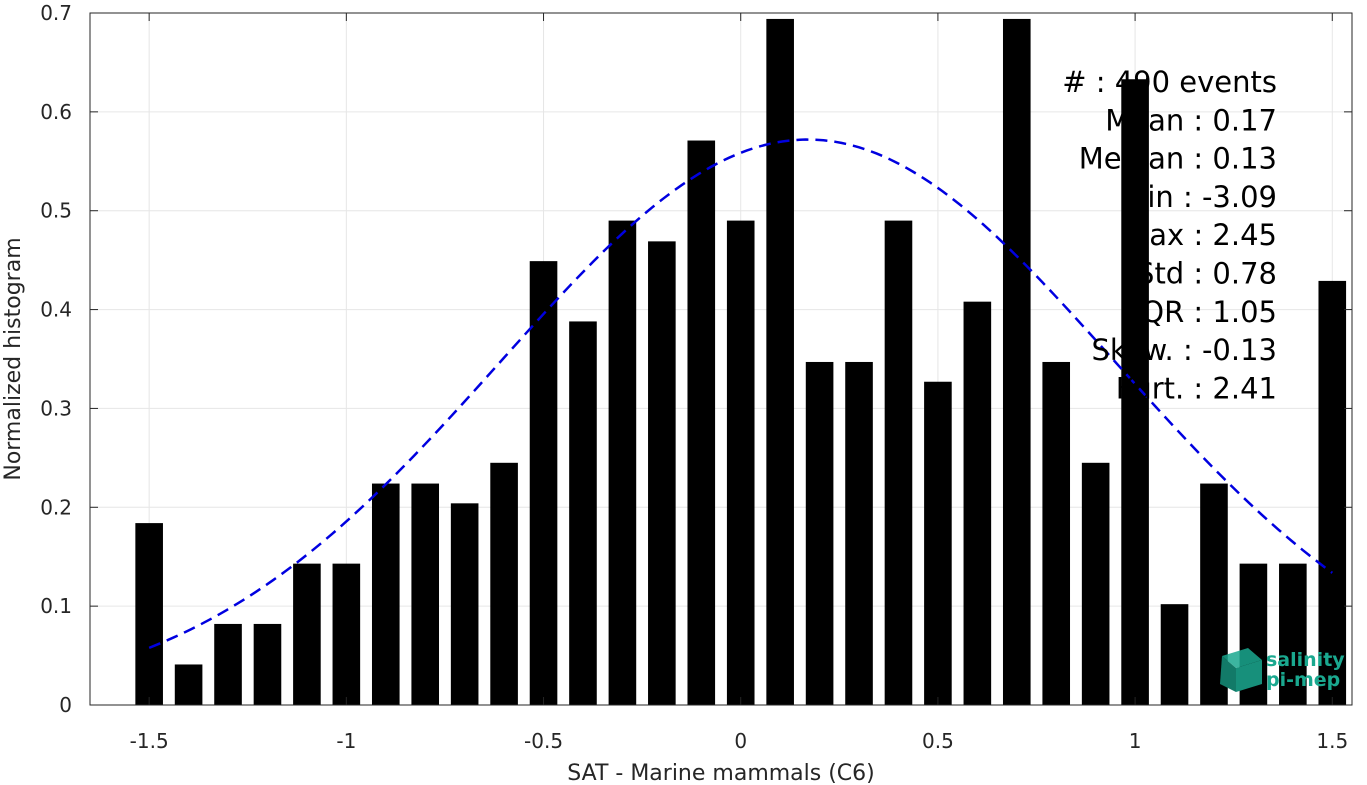  Describe the element at coordinates (56, 211) in the screenshot. I see `y-tick-label: 0.5` at that location.